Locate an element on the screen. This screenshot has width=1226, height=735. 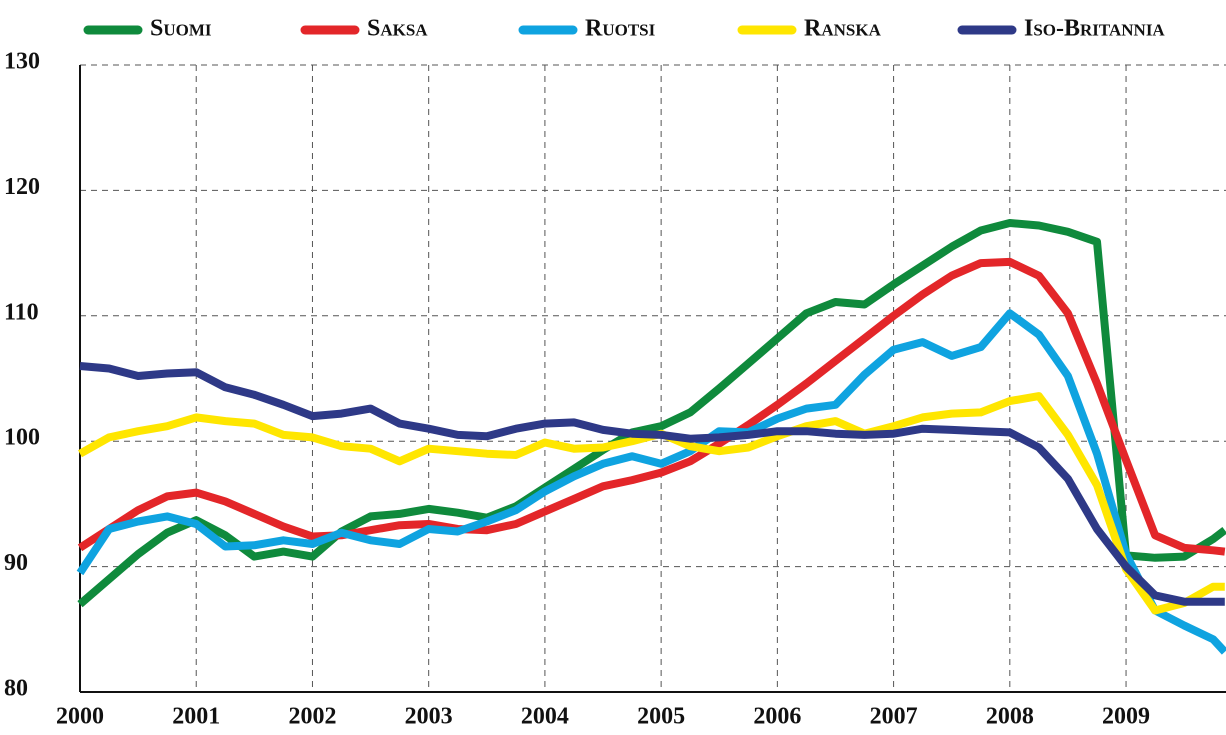
legend-label: Saksa is located at coordinates (397, 29).